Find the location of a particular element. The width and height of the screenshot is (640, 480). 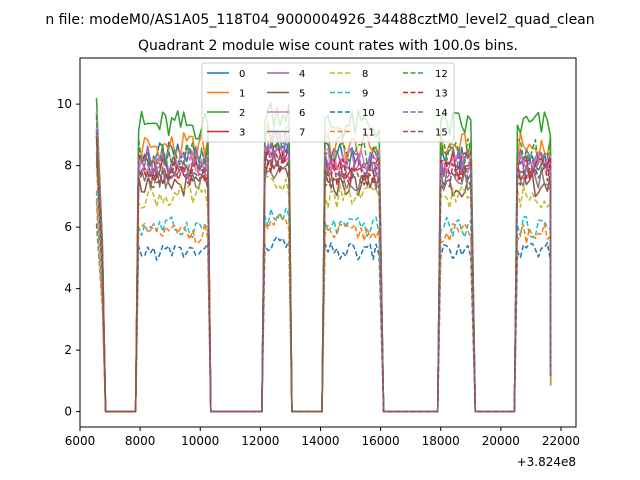

x-tick-label: 16000 is located at coordinates (381, 441).